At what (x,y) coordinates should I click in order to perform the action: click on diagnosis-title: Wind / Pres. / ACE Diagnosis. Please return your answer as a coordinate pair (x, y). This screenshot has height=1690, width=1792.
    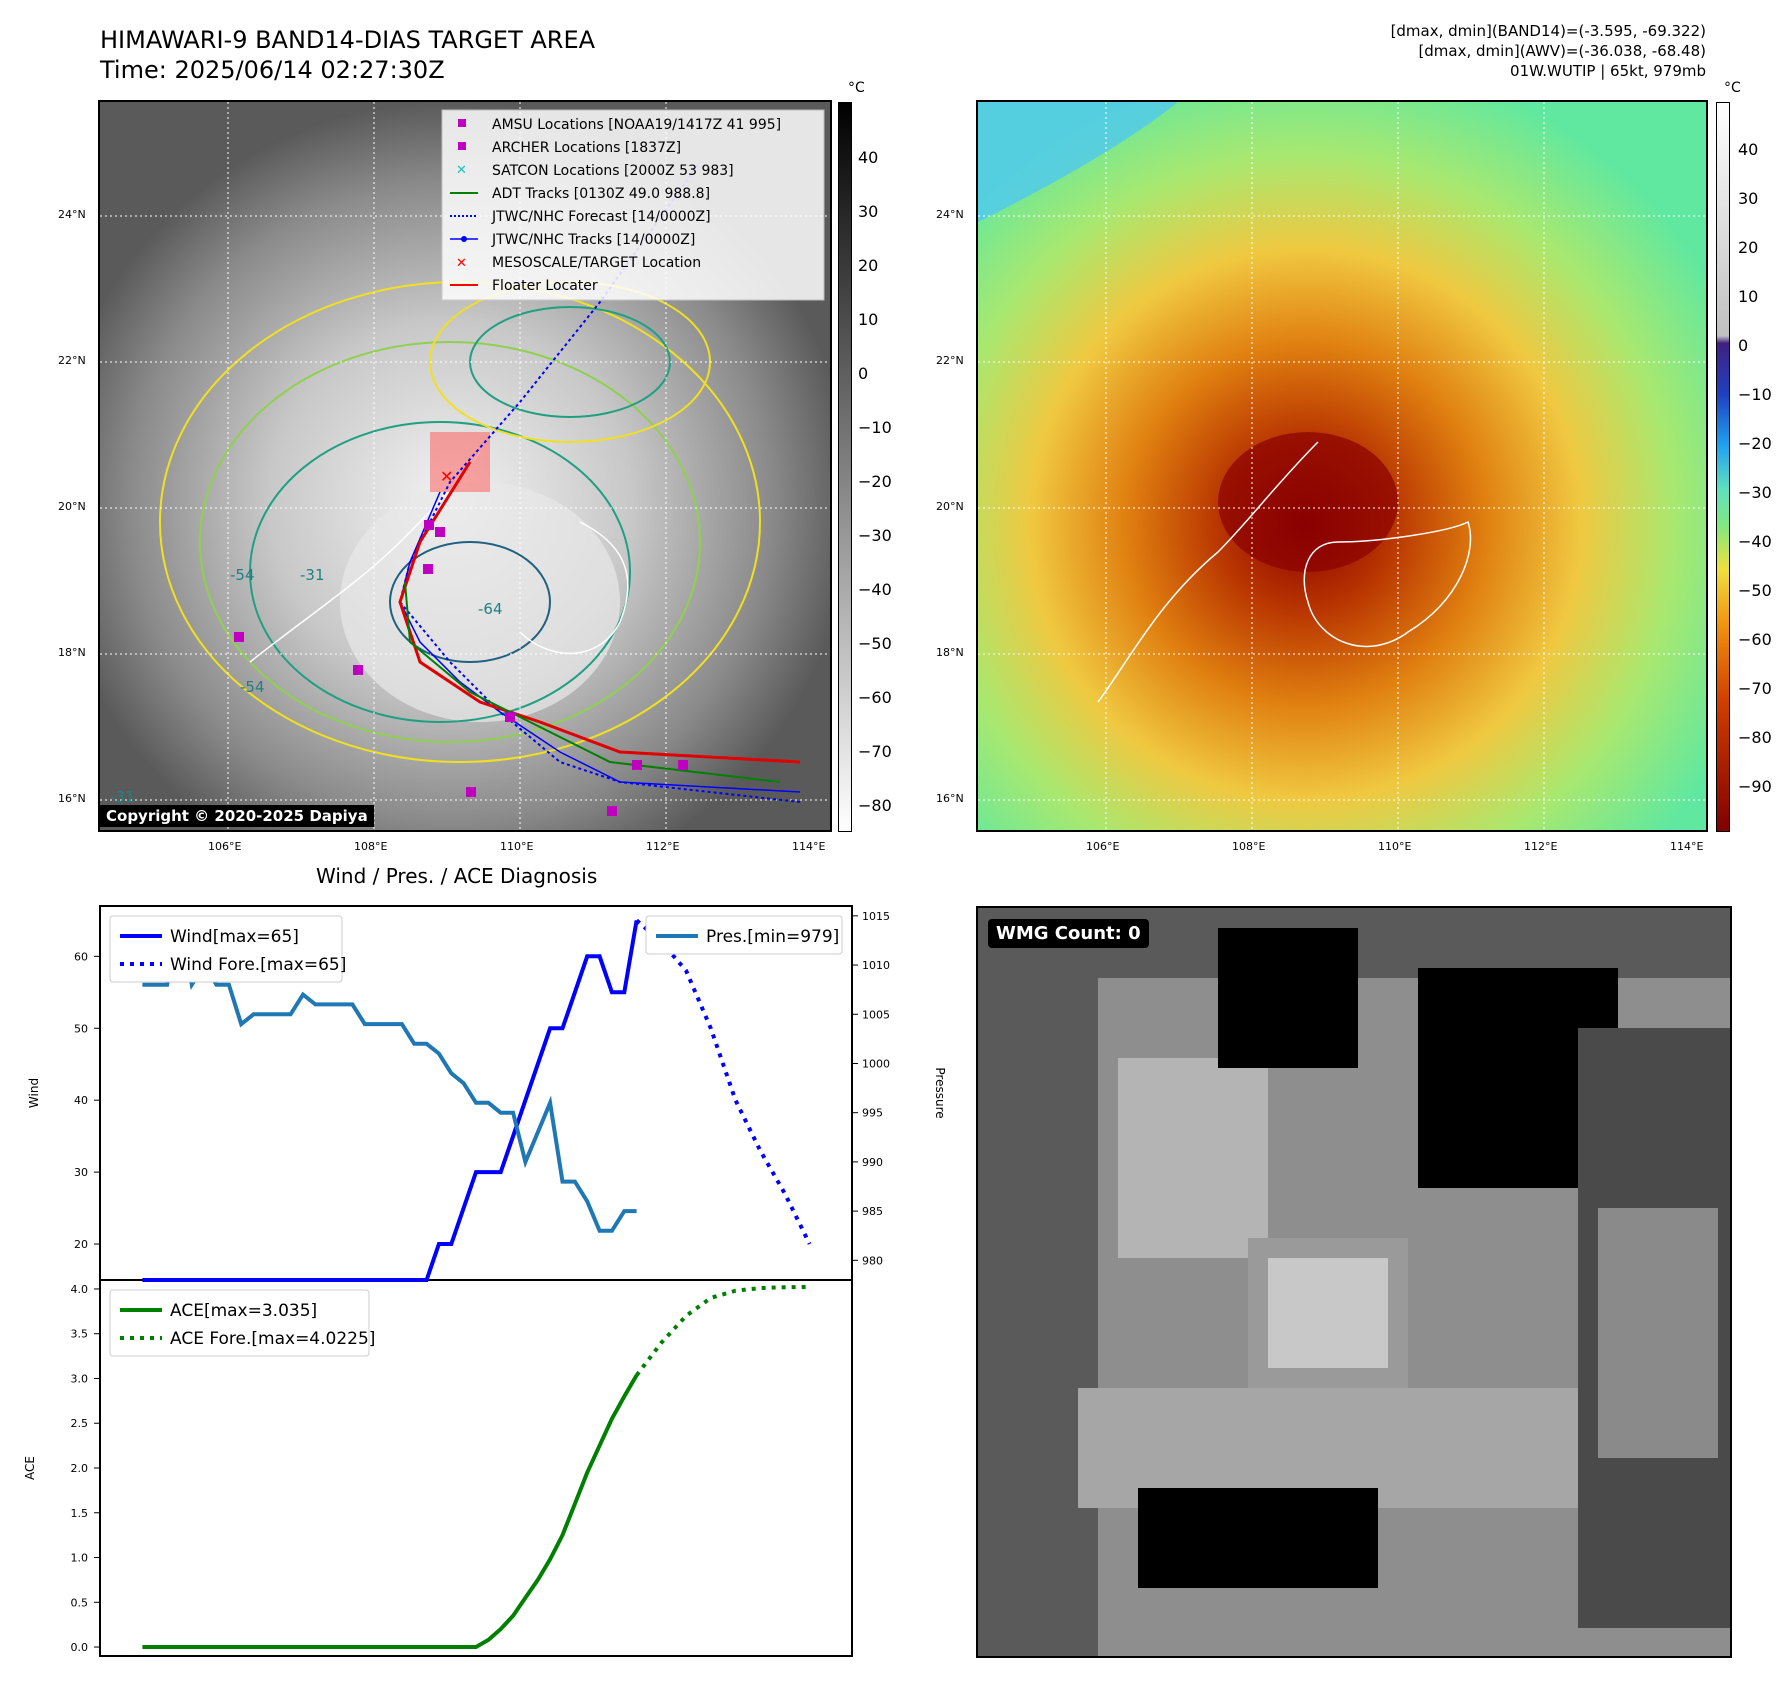
    Looking at the image, I should click on (457, 876).